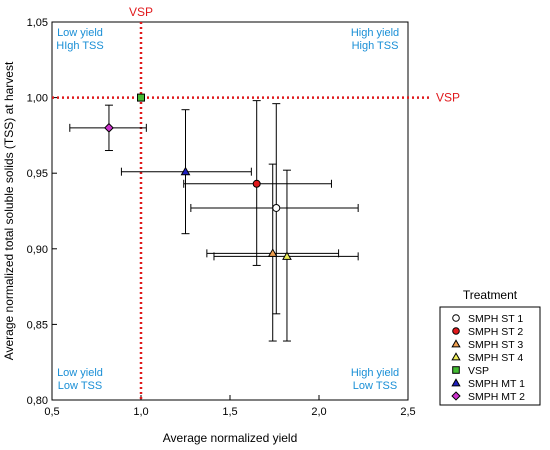 The height and width of the screenshot is (450, 550). What do you see at coordinates (51, 412) in the screenshot?
I see `x-tick-label: 0,5` at bounding box center [51, 412].